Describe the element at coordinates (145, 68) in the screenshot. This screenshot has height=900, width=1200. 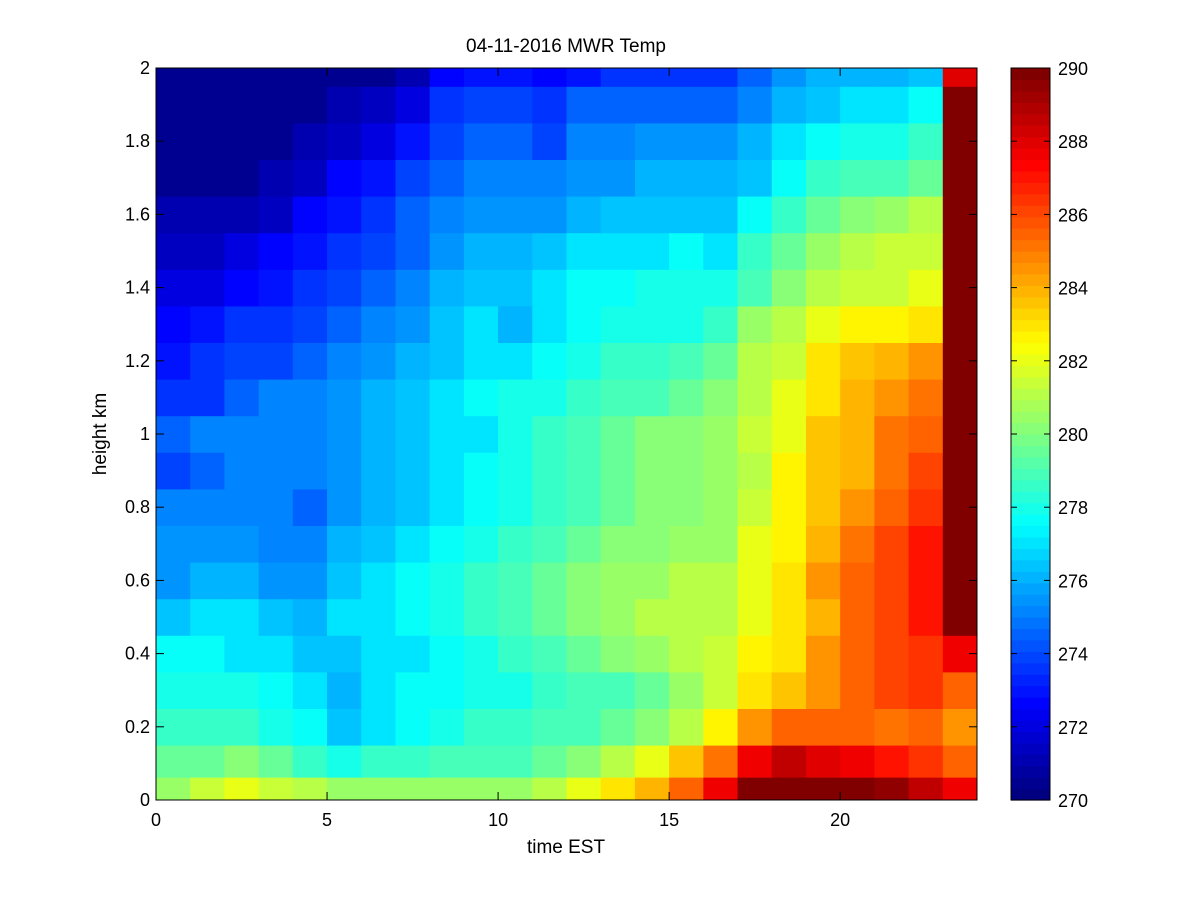
I see `y-tick-label: 2` at that location.